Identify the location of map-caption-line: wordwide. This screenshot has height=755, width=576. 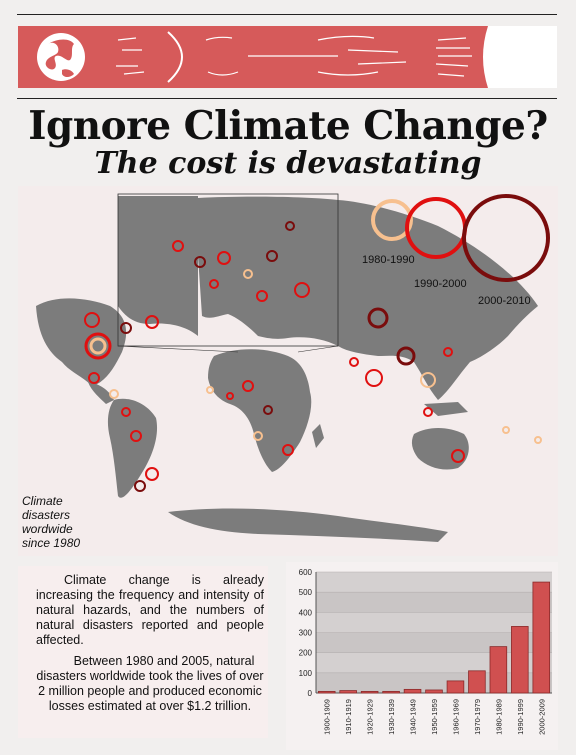
(47, 529).